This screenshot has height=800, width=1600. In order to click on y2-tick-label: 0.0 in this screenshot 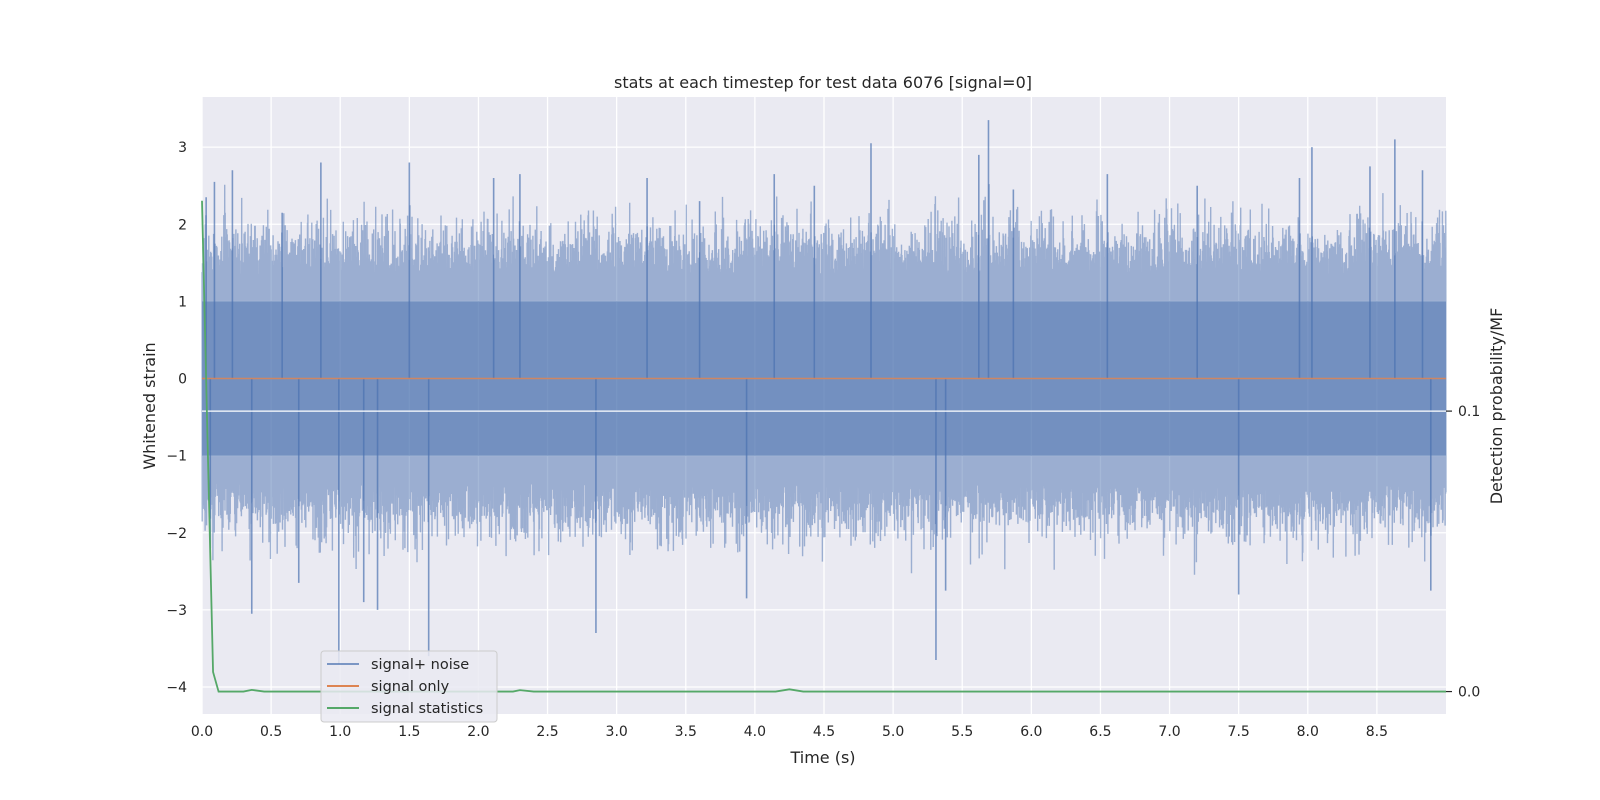, I will do `click(1469, 693)`.